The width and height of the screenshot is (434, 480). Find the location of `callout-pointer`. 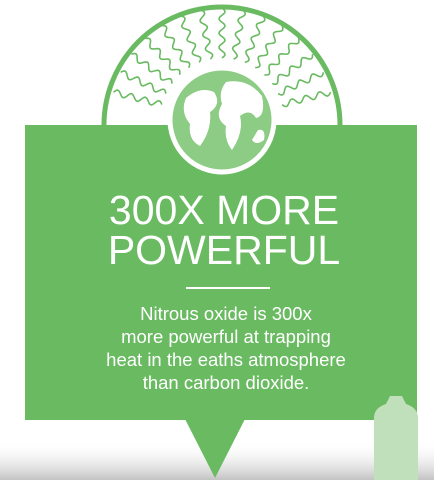

callout-pointer is located at coordinates (215, 448).